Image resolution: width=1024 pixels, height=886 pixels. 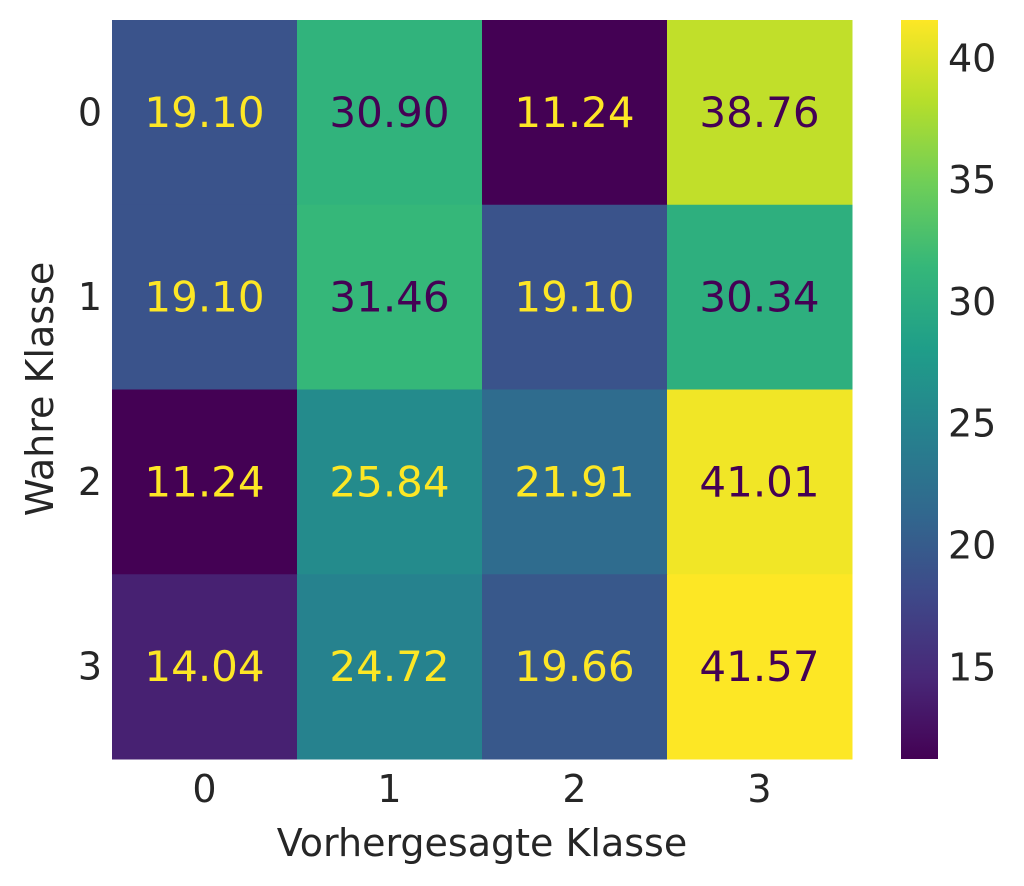 What do you see at coordinates (972, 362) in the screenshot?
I see `colorbar-ticks: 15 20 25 30 35 40` at bounding box center [972, 362].